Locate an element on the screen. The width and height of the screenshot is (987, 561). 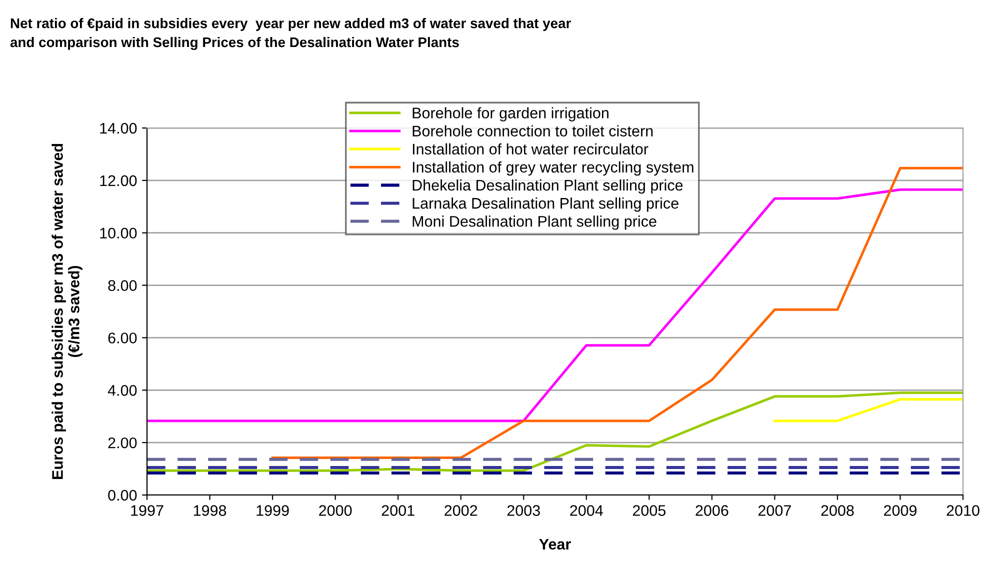
x-tick-label: 2002 is located at coordinates (461, 510).